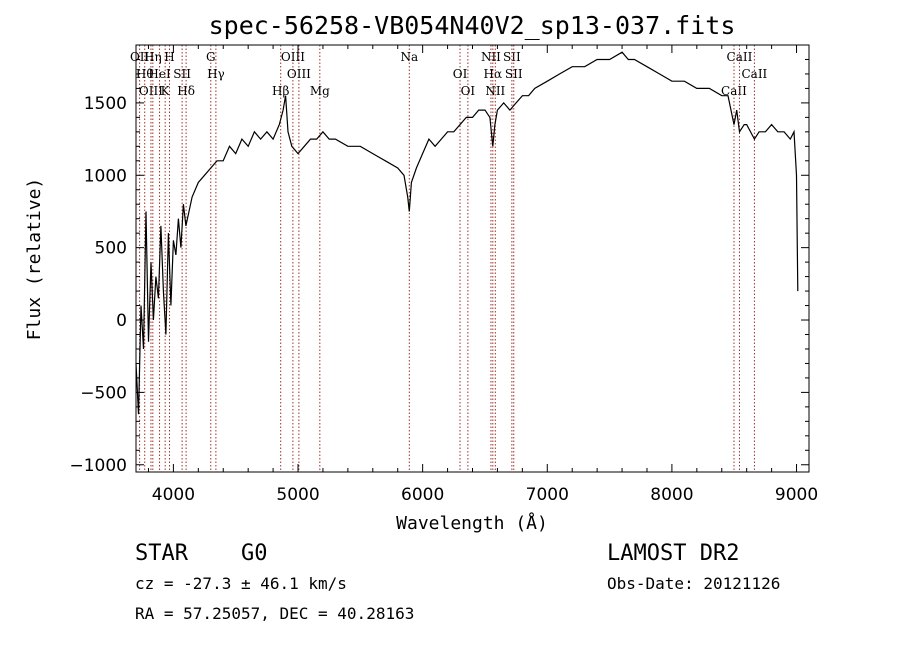  I want to click on spectral-line-label: HeI, so click(159, 74).